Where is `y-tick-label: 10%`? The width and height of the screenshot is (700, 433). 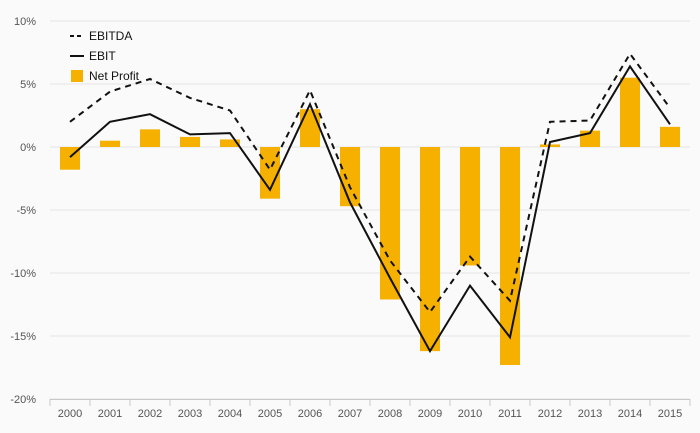
y-tick-label: 10% is located at coordinates (25, 22).